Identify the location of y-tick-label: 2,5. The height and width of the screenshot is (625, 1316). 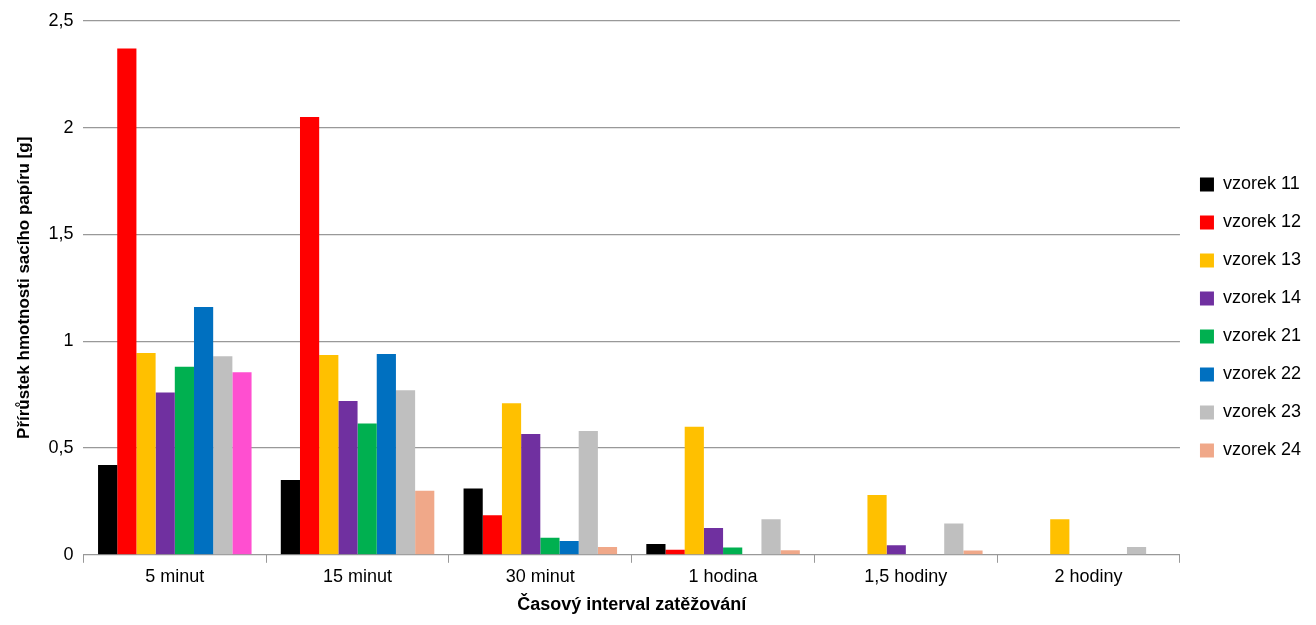
(61, 19).